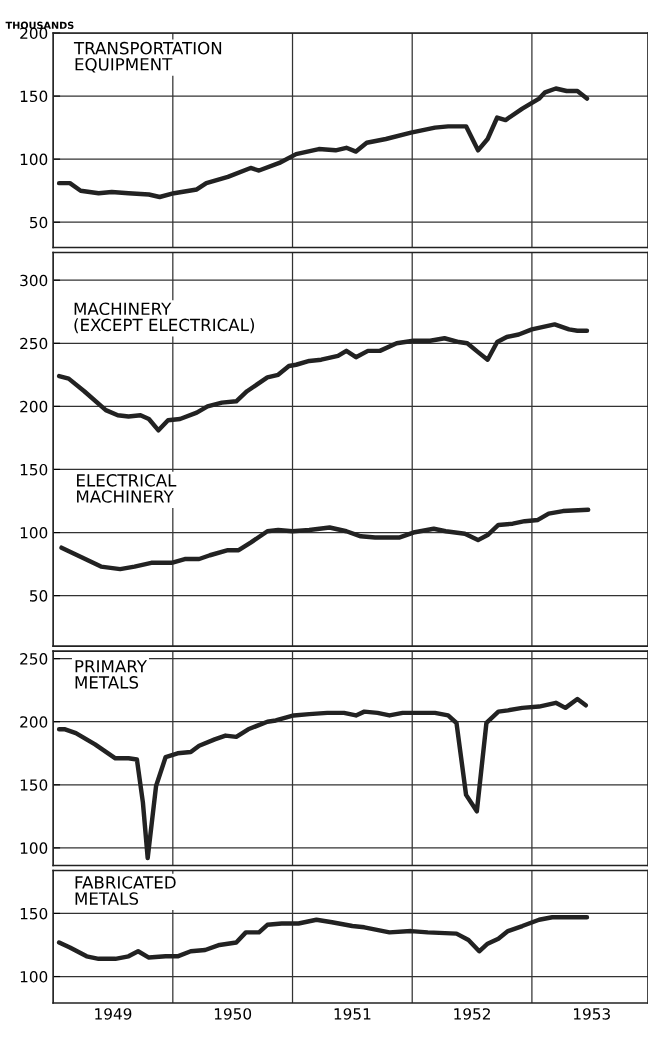 The image size is (648, 1052). Describe the element at coordinates (34, 280) in the screenshot. I see `y-tick-label: 300` at that location.